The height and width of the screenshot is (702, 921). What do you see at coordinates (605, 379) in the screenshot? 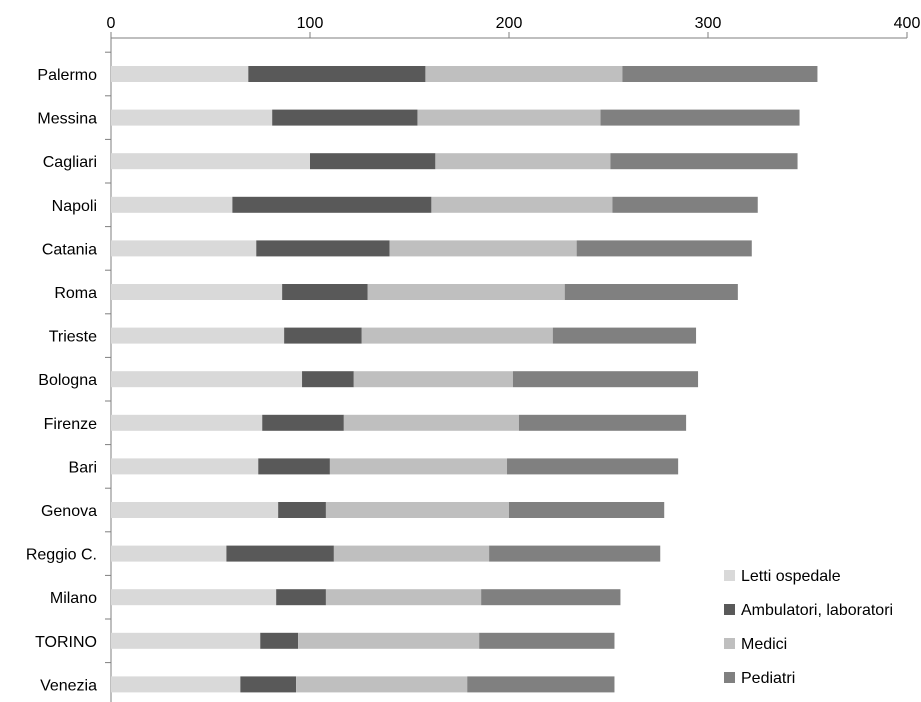
I see `bar-pediatri-bologna` at bounding box center [605, 379].